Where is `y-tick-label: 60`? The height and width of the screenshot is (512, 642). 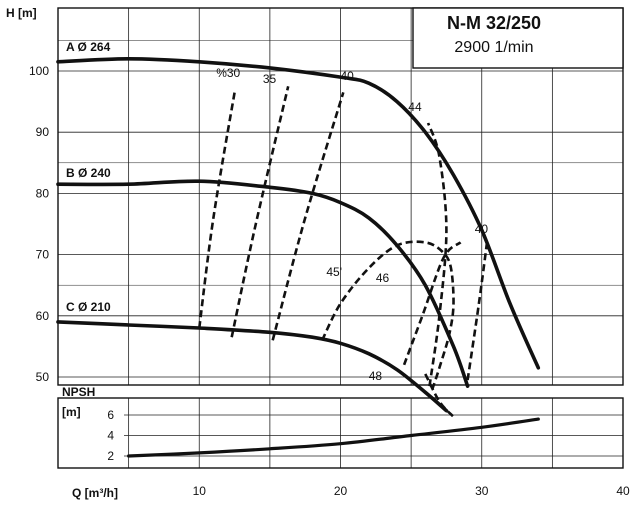
y-tick-label: 60 is located at coordinates (43, 316).